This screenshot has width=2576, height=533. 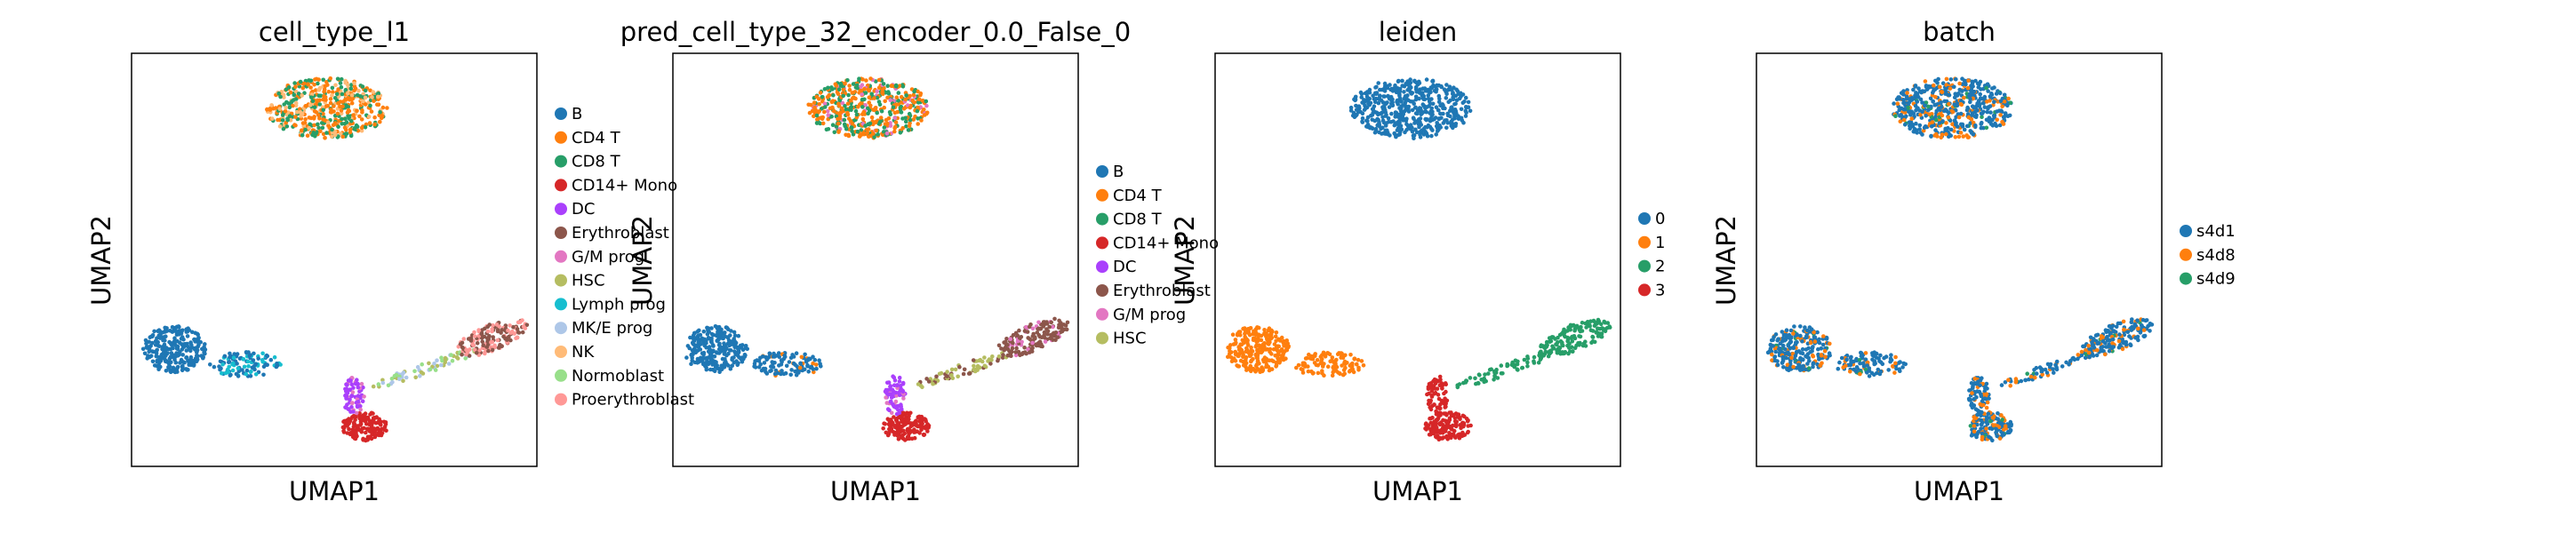 I want to click on legend-label: CD8 T, so click(x=596, y=162).